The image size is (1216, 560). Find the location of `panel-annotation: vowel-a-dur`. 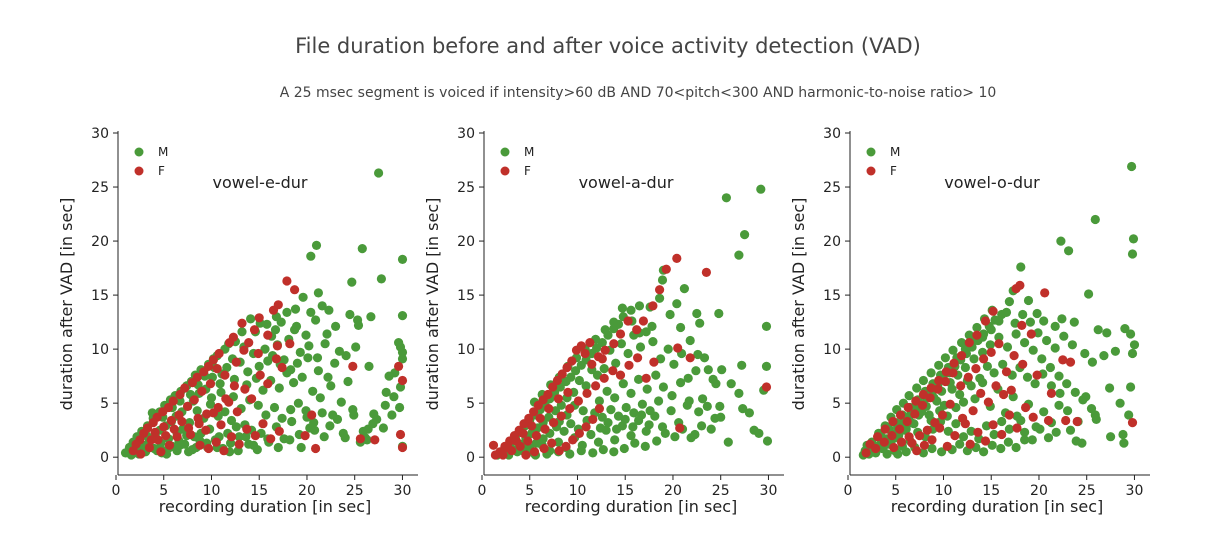

panel-annotation: vowel-a-dur is located at coordinates (626, 182).